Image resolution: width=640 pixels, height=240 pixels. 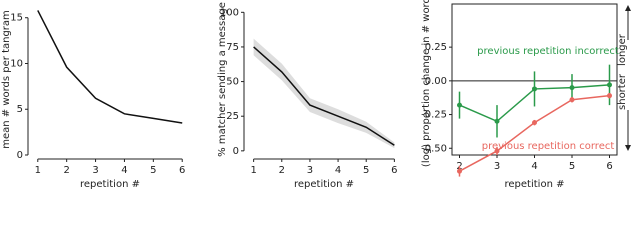 What do you see at coordinates (434, 115) in the screenshot?
I see `y-tick-label: -0.25` at bounding box center [434, 115].